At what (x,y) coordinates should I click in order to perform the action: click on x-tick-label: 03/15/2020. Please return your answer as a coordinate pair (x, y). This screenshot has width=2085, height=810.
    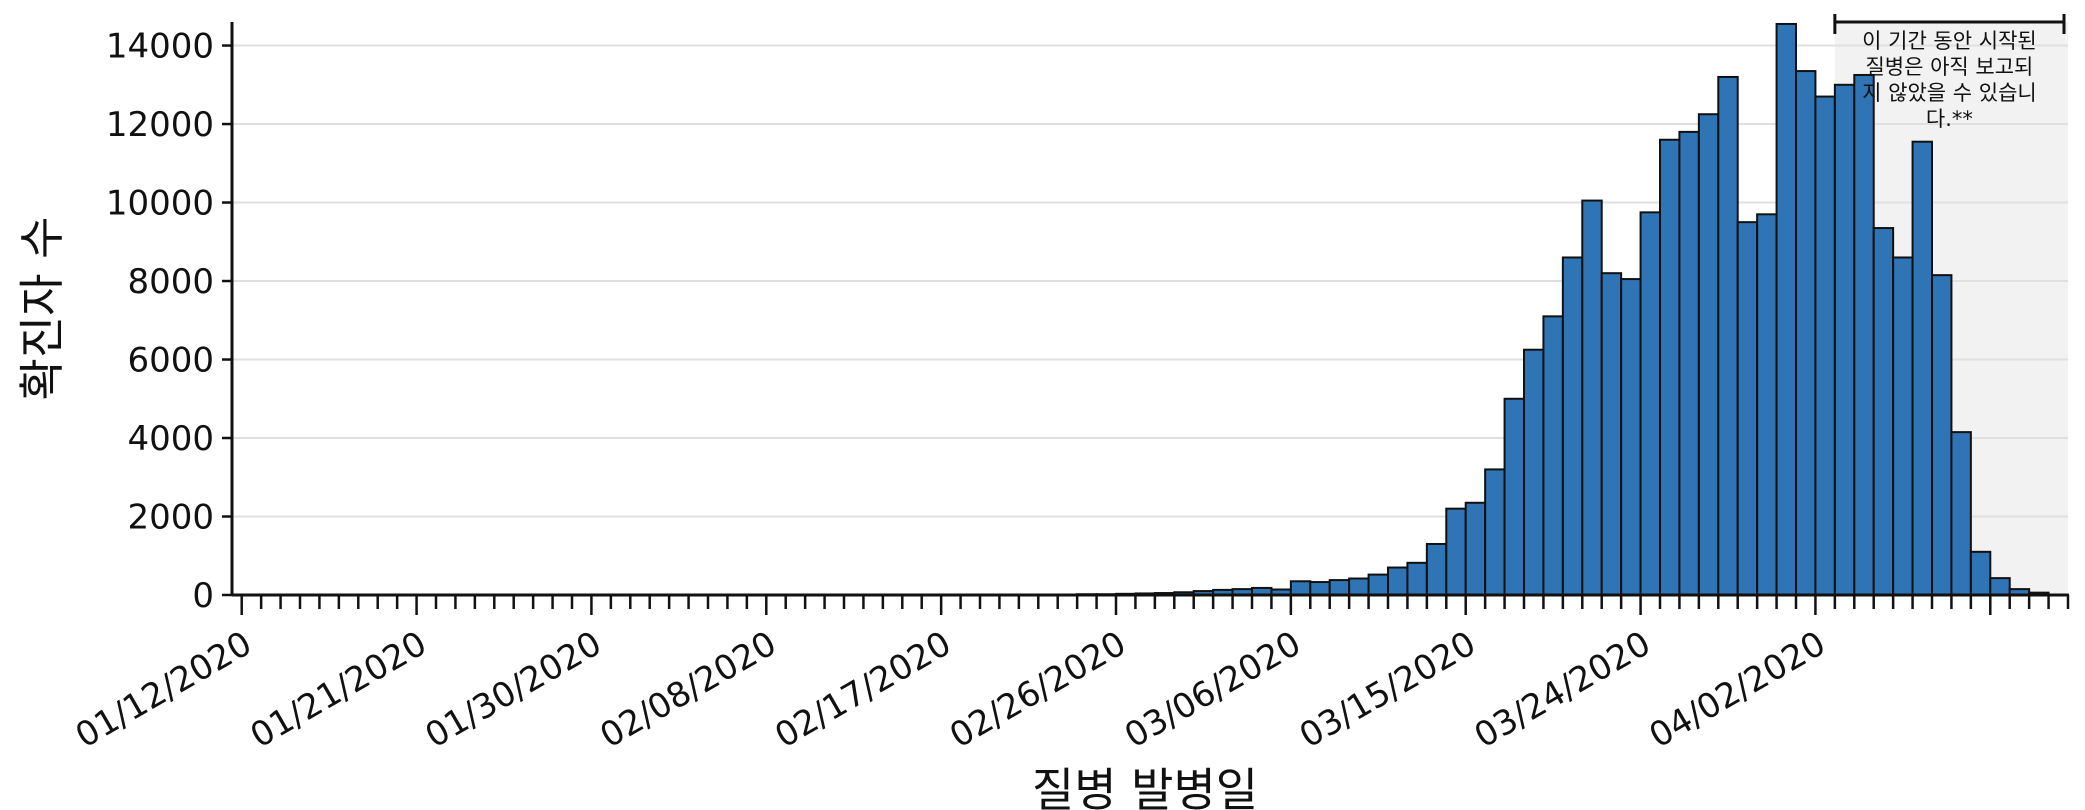
    Looking at the image, I should click on (1388, 690).